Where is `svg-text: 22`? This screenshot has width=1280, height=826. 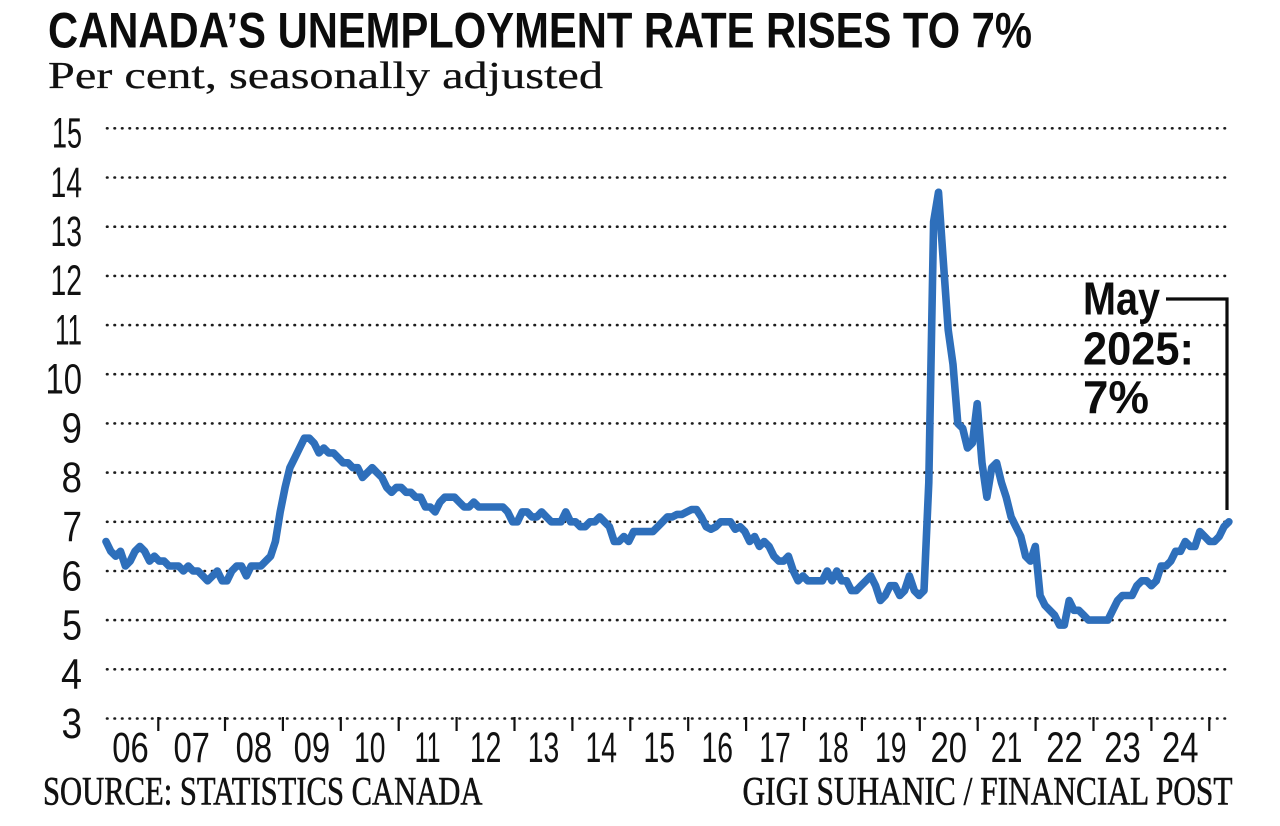 svg-text: 22 is located at coordinates (1064, 748).